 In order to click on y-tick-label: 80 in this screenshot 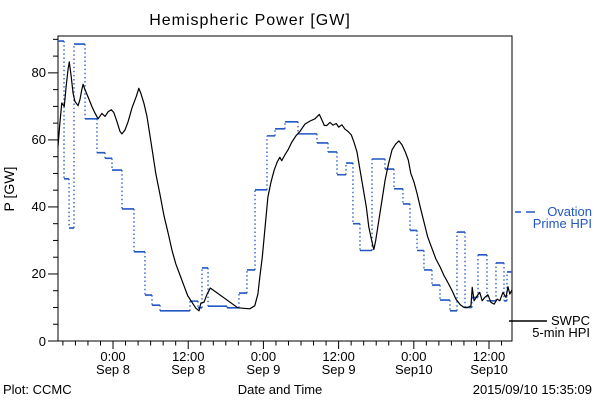, I will do `click(38, 73)`.